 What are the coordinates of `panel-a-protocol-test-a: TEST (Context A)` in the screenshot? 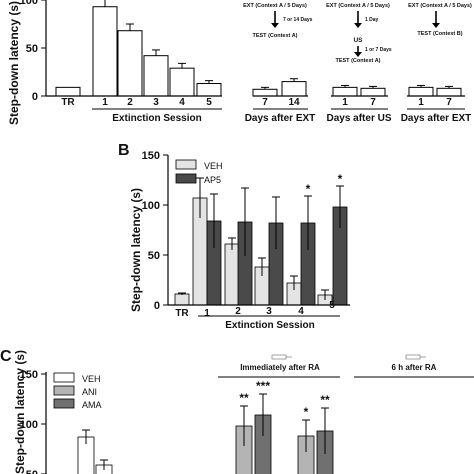 It's located at (274, 36).